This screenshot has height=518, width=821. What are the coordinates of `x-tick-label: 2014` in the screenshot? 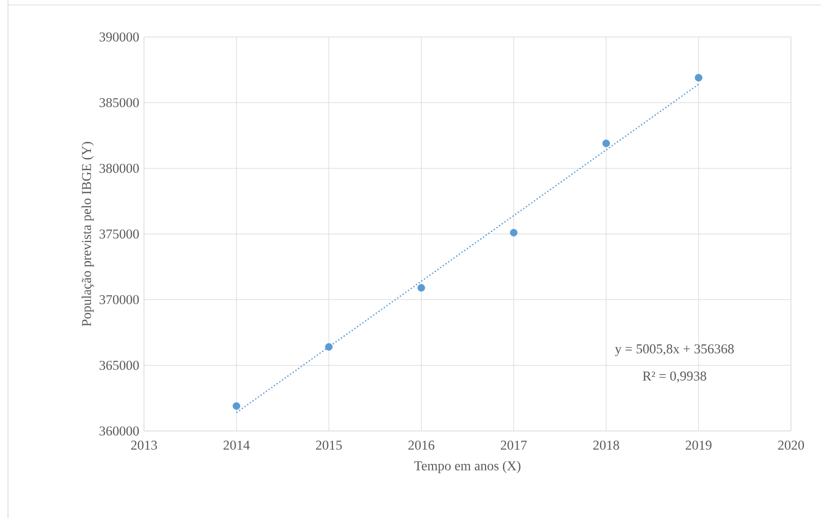 It's located at (237, 445).